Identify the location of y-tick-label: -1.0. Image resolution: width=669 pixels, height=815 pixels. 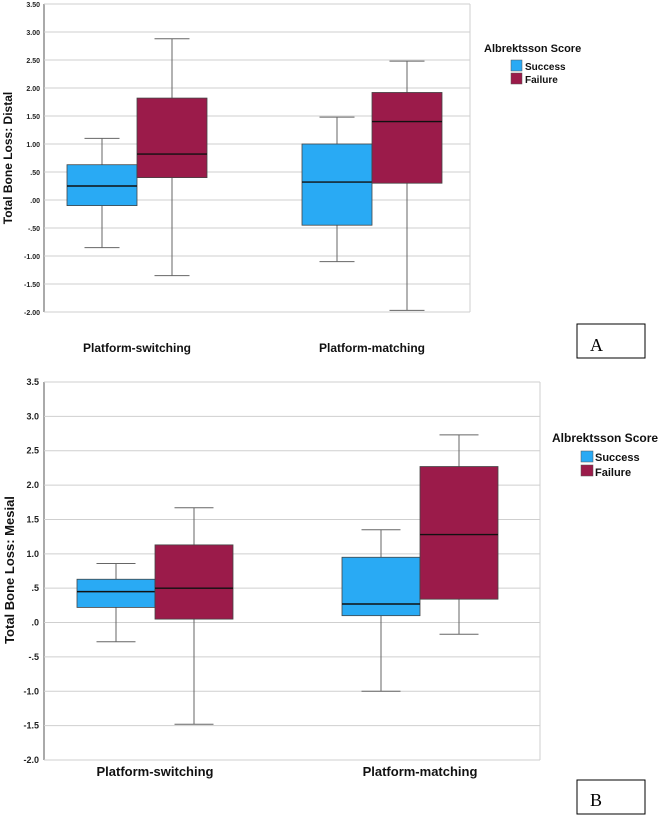
(31, 691).